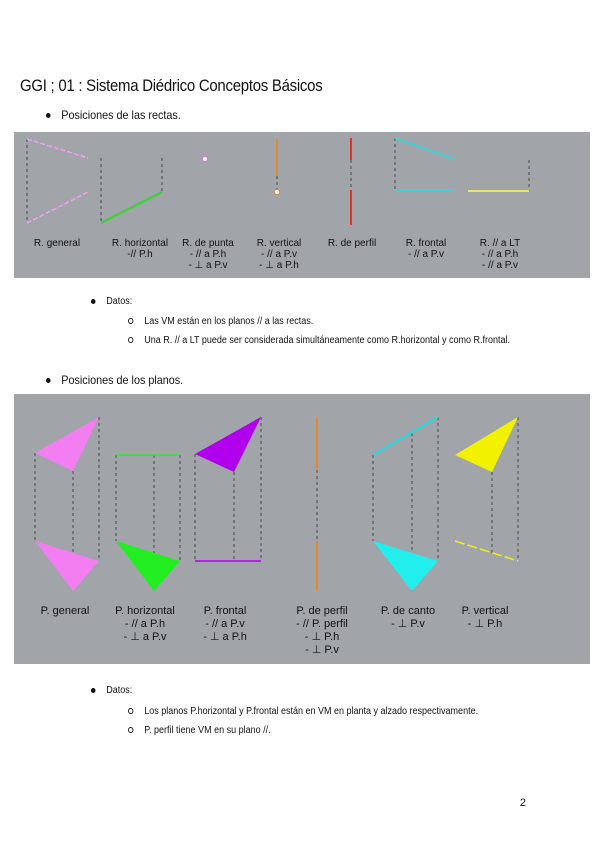 The height and width of the screenshot is (848, 600). What do you see at coordinates (199, 730) in the screenshot?
I see `datos-item: P. perfil tiene VM en su plano //.` at bounding box center [199, 730].